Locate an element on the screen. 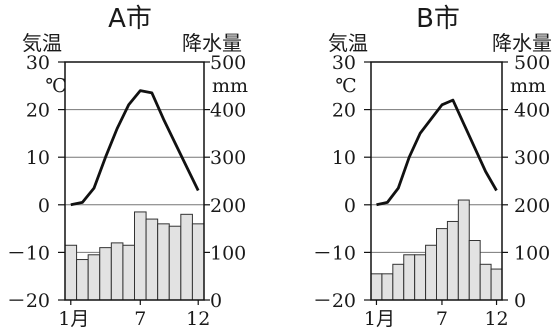  b-temperature-tick-label: 0 is located at coordinates (350, 206).